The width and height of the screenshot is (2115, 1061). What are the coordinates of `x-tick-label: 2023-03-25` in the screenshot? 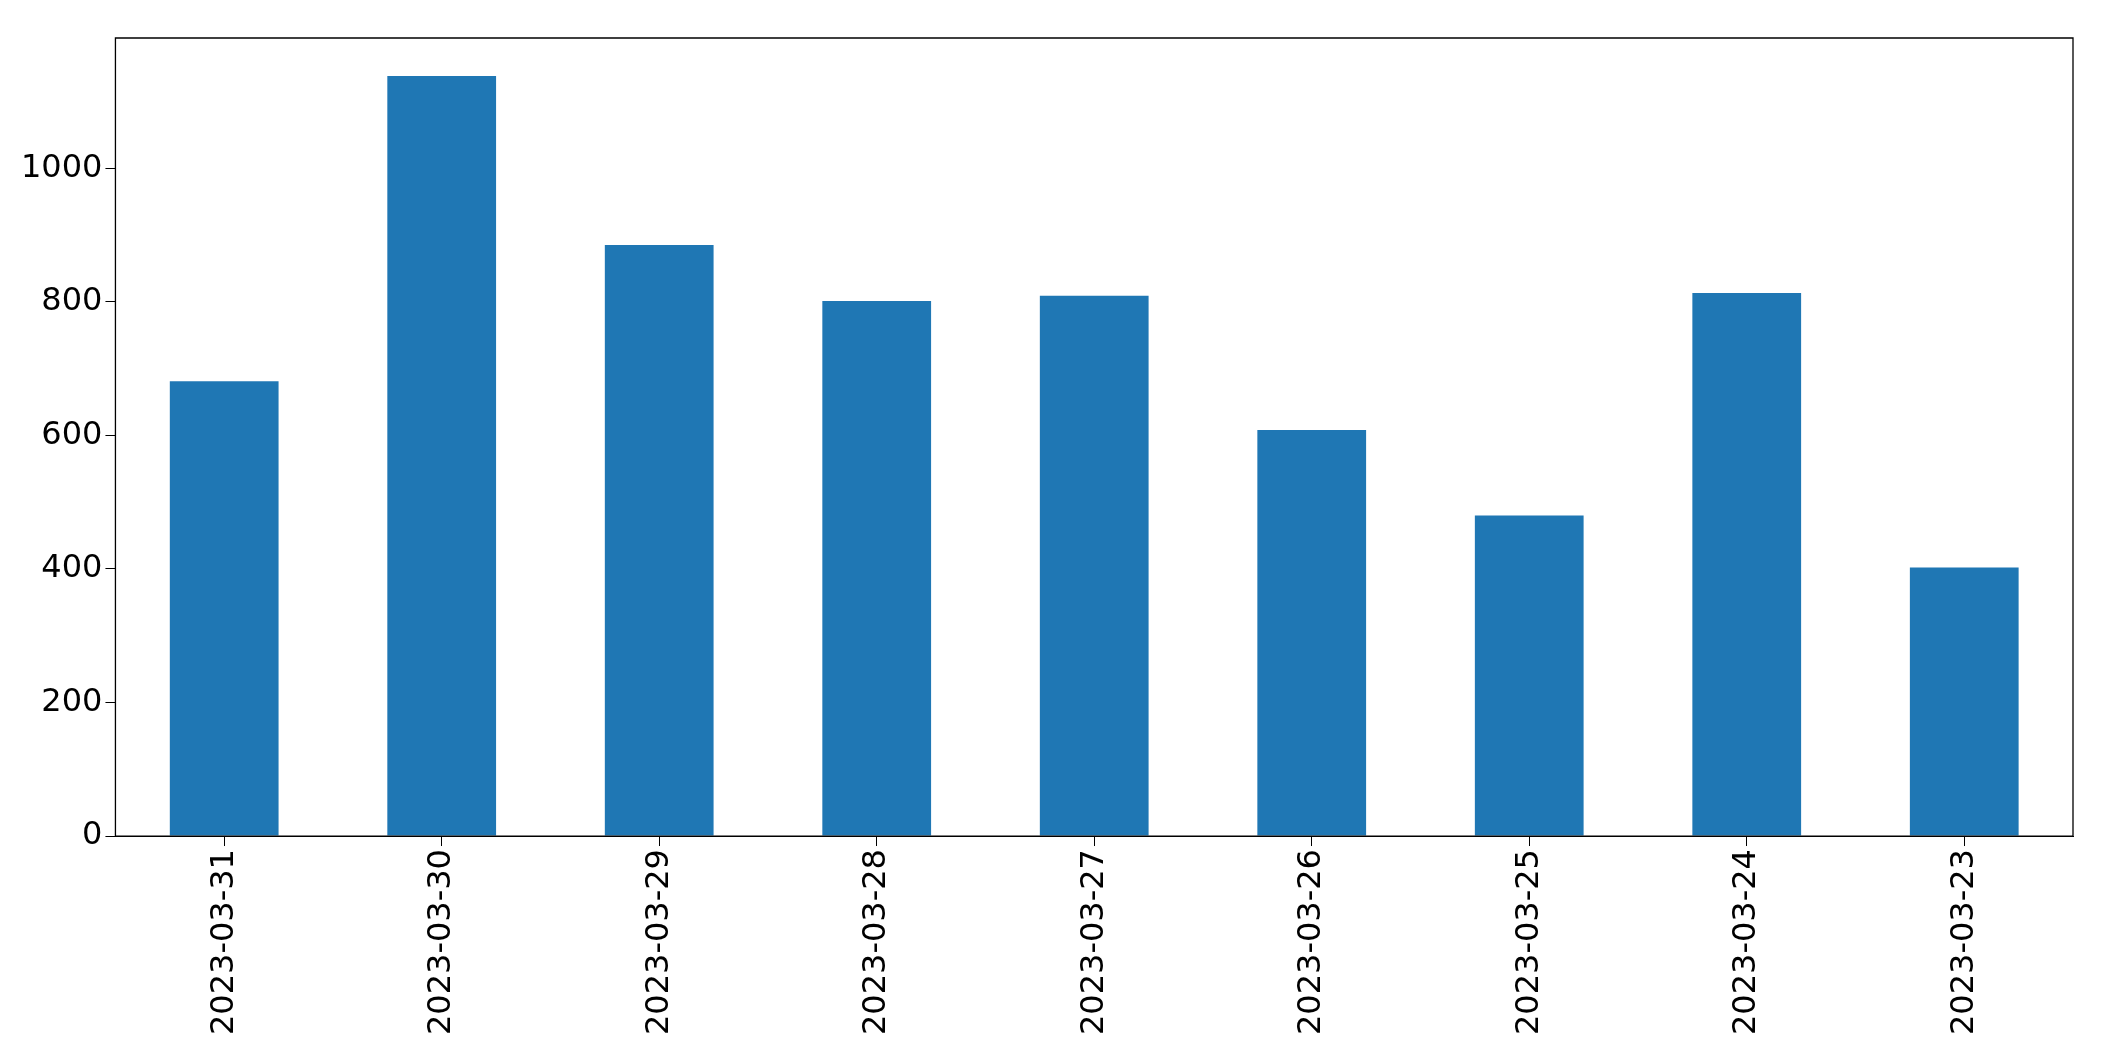 It's located at (1526, 942).